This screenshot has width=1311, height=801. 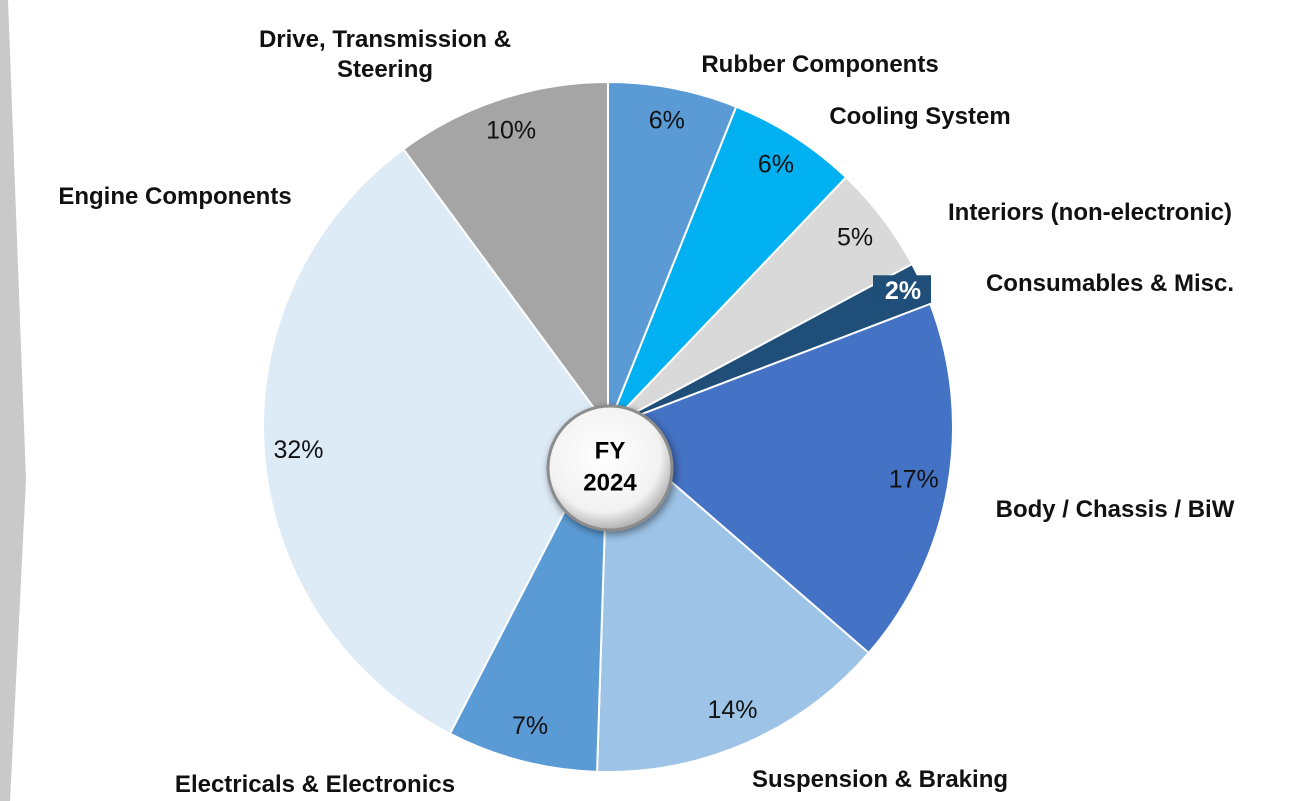 What do you see at coordinates (298, 450) in the screenshot?
I see `value-label: 32%` at bounding box center [298, 450].